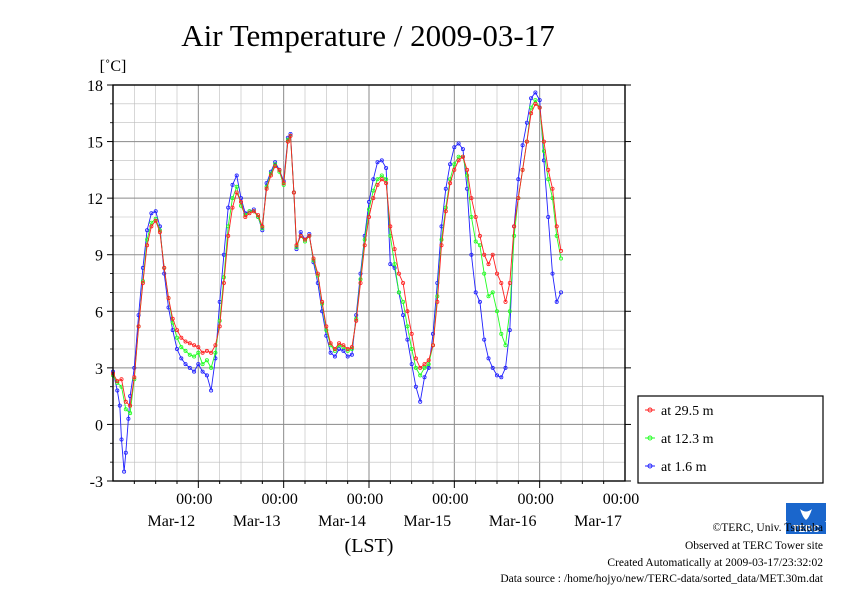 This screenshot has height=595, width=842. What do you see at coordinates (687, 411) in the screenshot?
I see `legend-label: at 29.5 m` at bounding box center [687, 411].